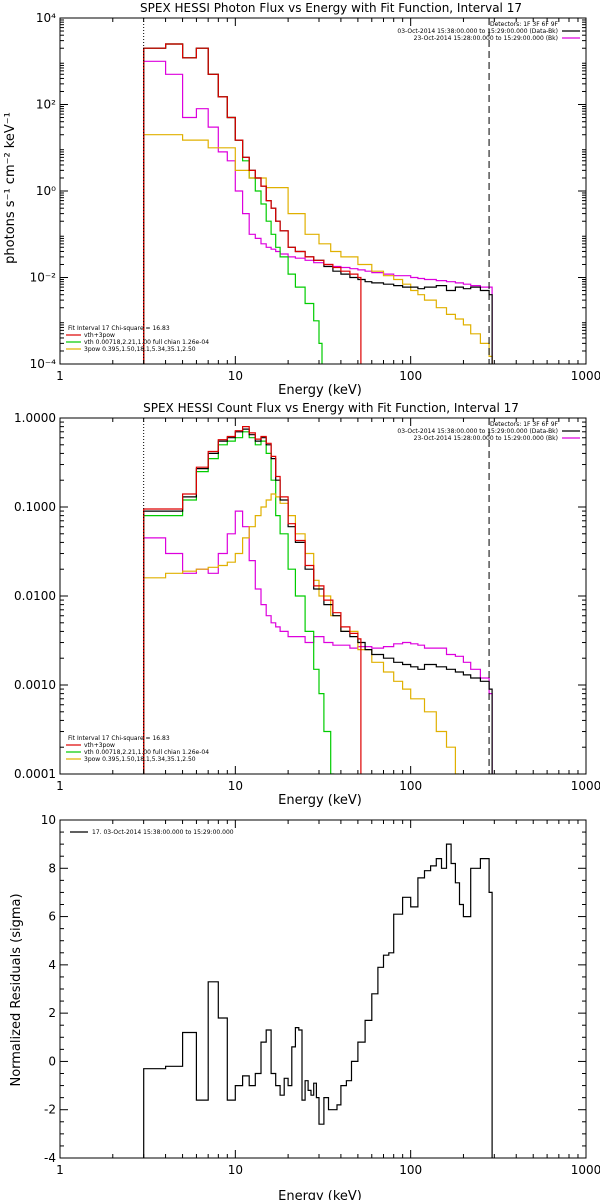 Image resolution: width=600 pixels, height=1200 pixels. Describe the element at coordinates (46, 105) in the screenshot. I see `y-tick-label: 10²` at that location.